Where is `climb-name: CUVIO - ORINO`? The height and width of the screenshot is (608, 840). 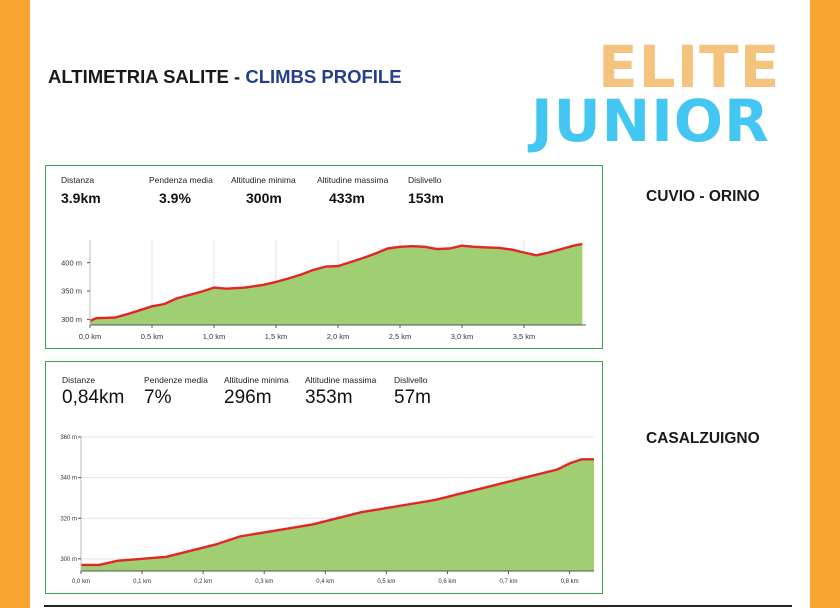
climb-name: CUVIO - ORINO is located at coordinates (703, 196).